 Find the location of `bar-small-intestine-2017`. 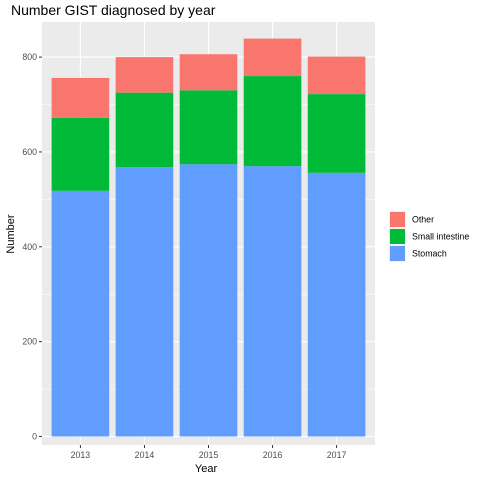

bar-small-intestine-2017 is located at coordinates (336, 133).